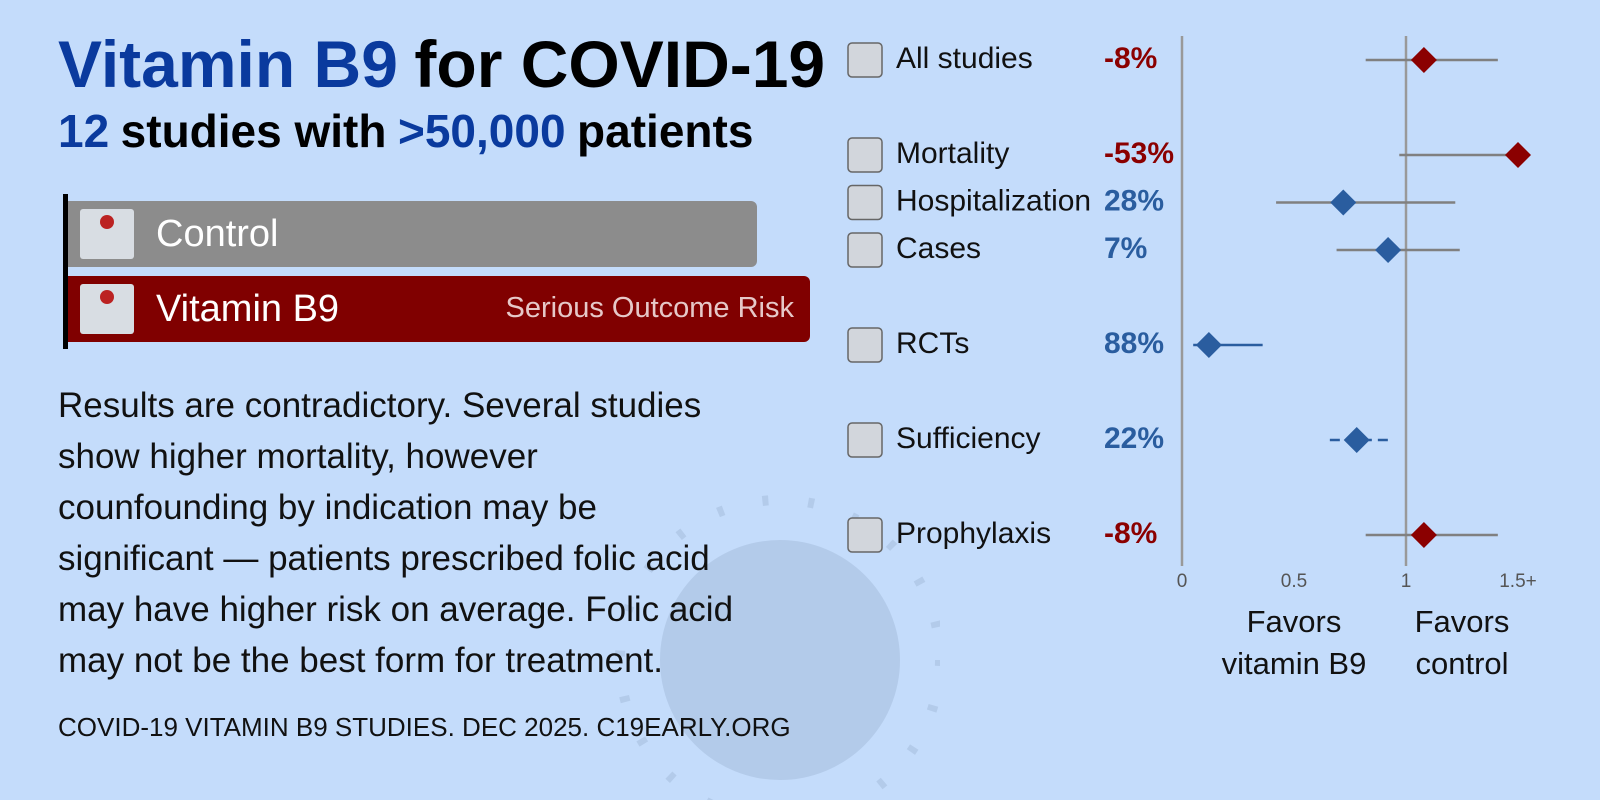  I want to click on effect-label: 88%, so click(1134, 343).